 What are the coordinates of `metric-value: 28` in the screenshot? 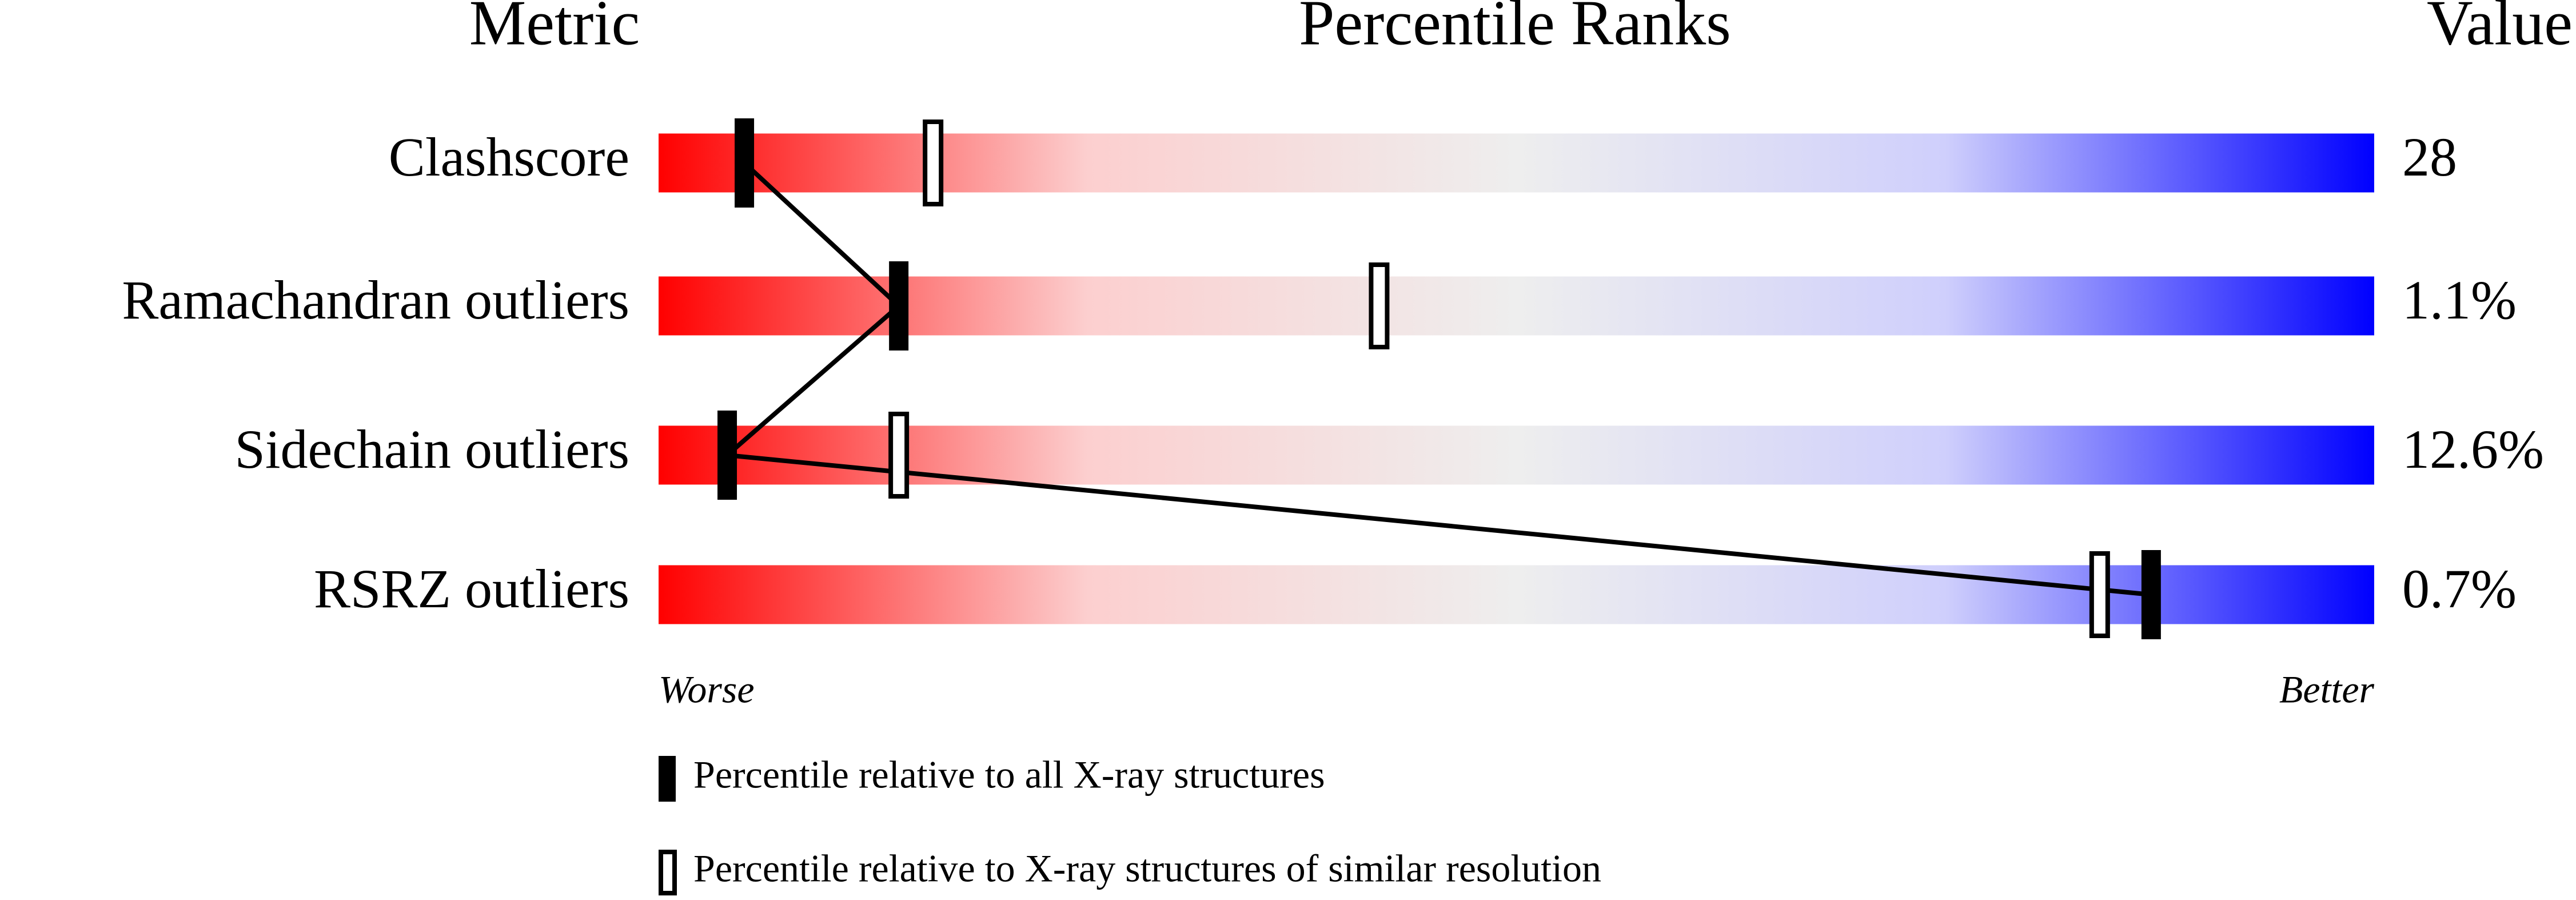 It's located at (2430, 157).